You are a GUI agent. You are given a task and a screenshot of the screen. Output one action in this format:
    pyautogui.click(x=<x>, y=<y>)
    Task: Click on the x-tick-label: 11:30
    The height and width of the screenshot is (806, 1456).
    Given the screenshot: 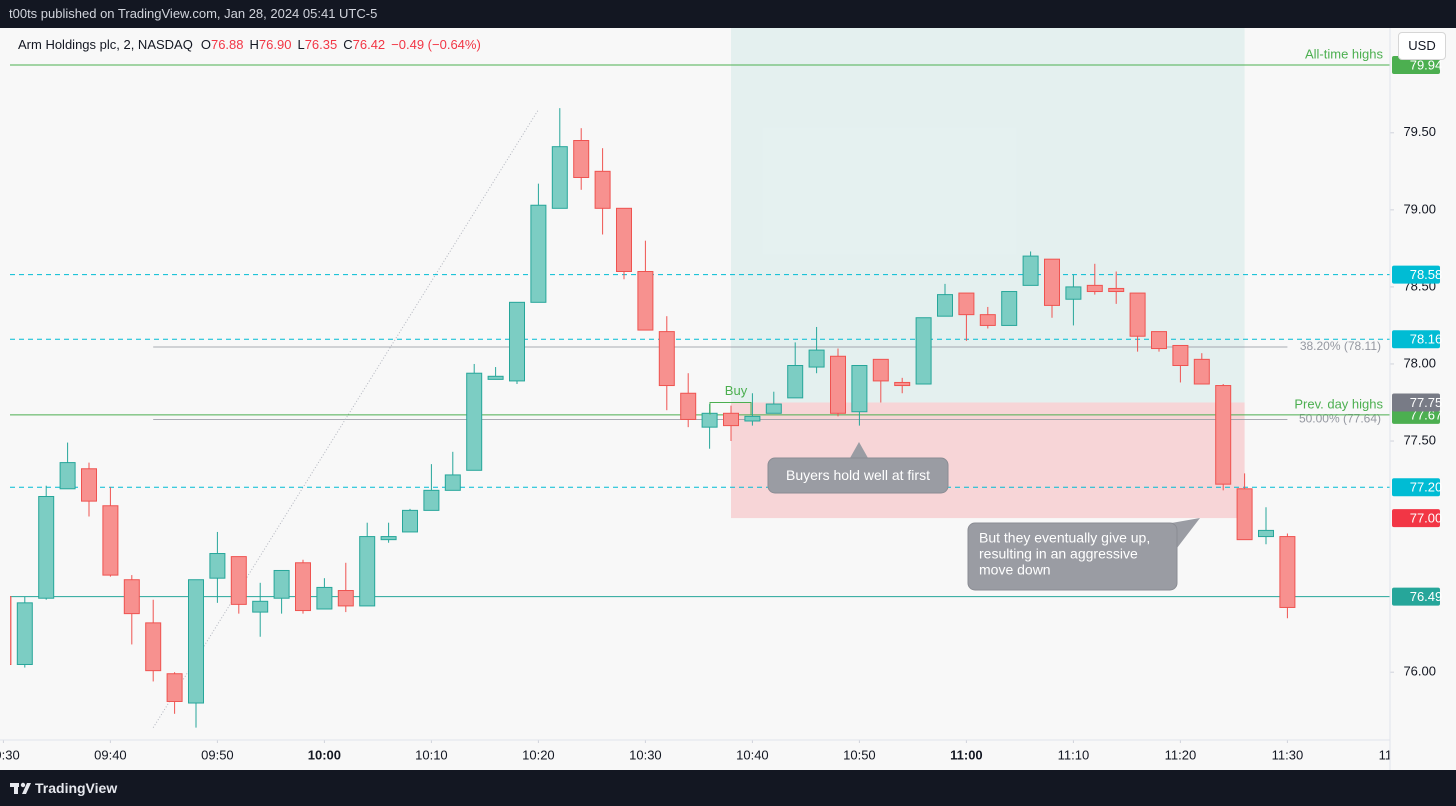 What is the action you would take?
    pyautogui.click(x=1288, y=754)
    